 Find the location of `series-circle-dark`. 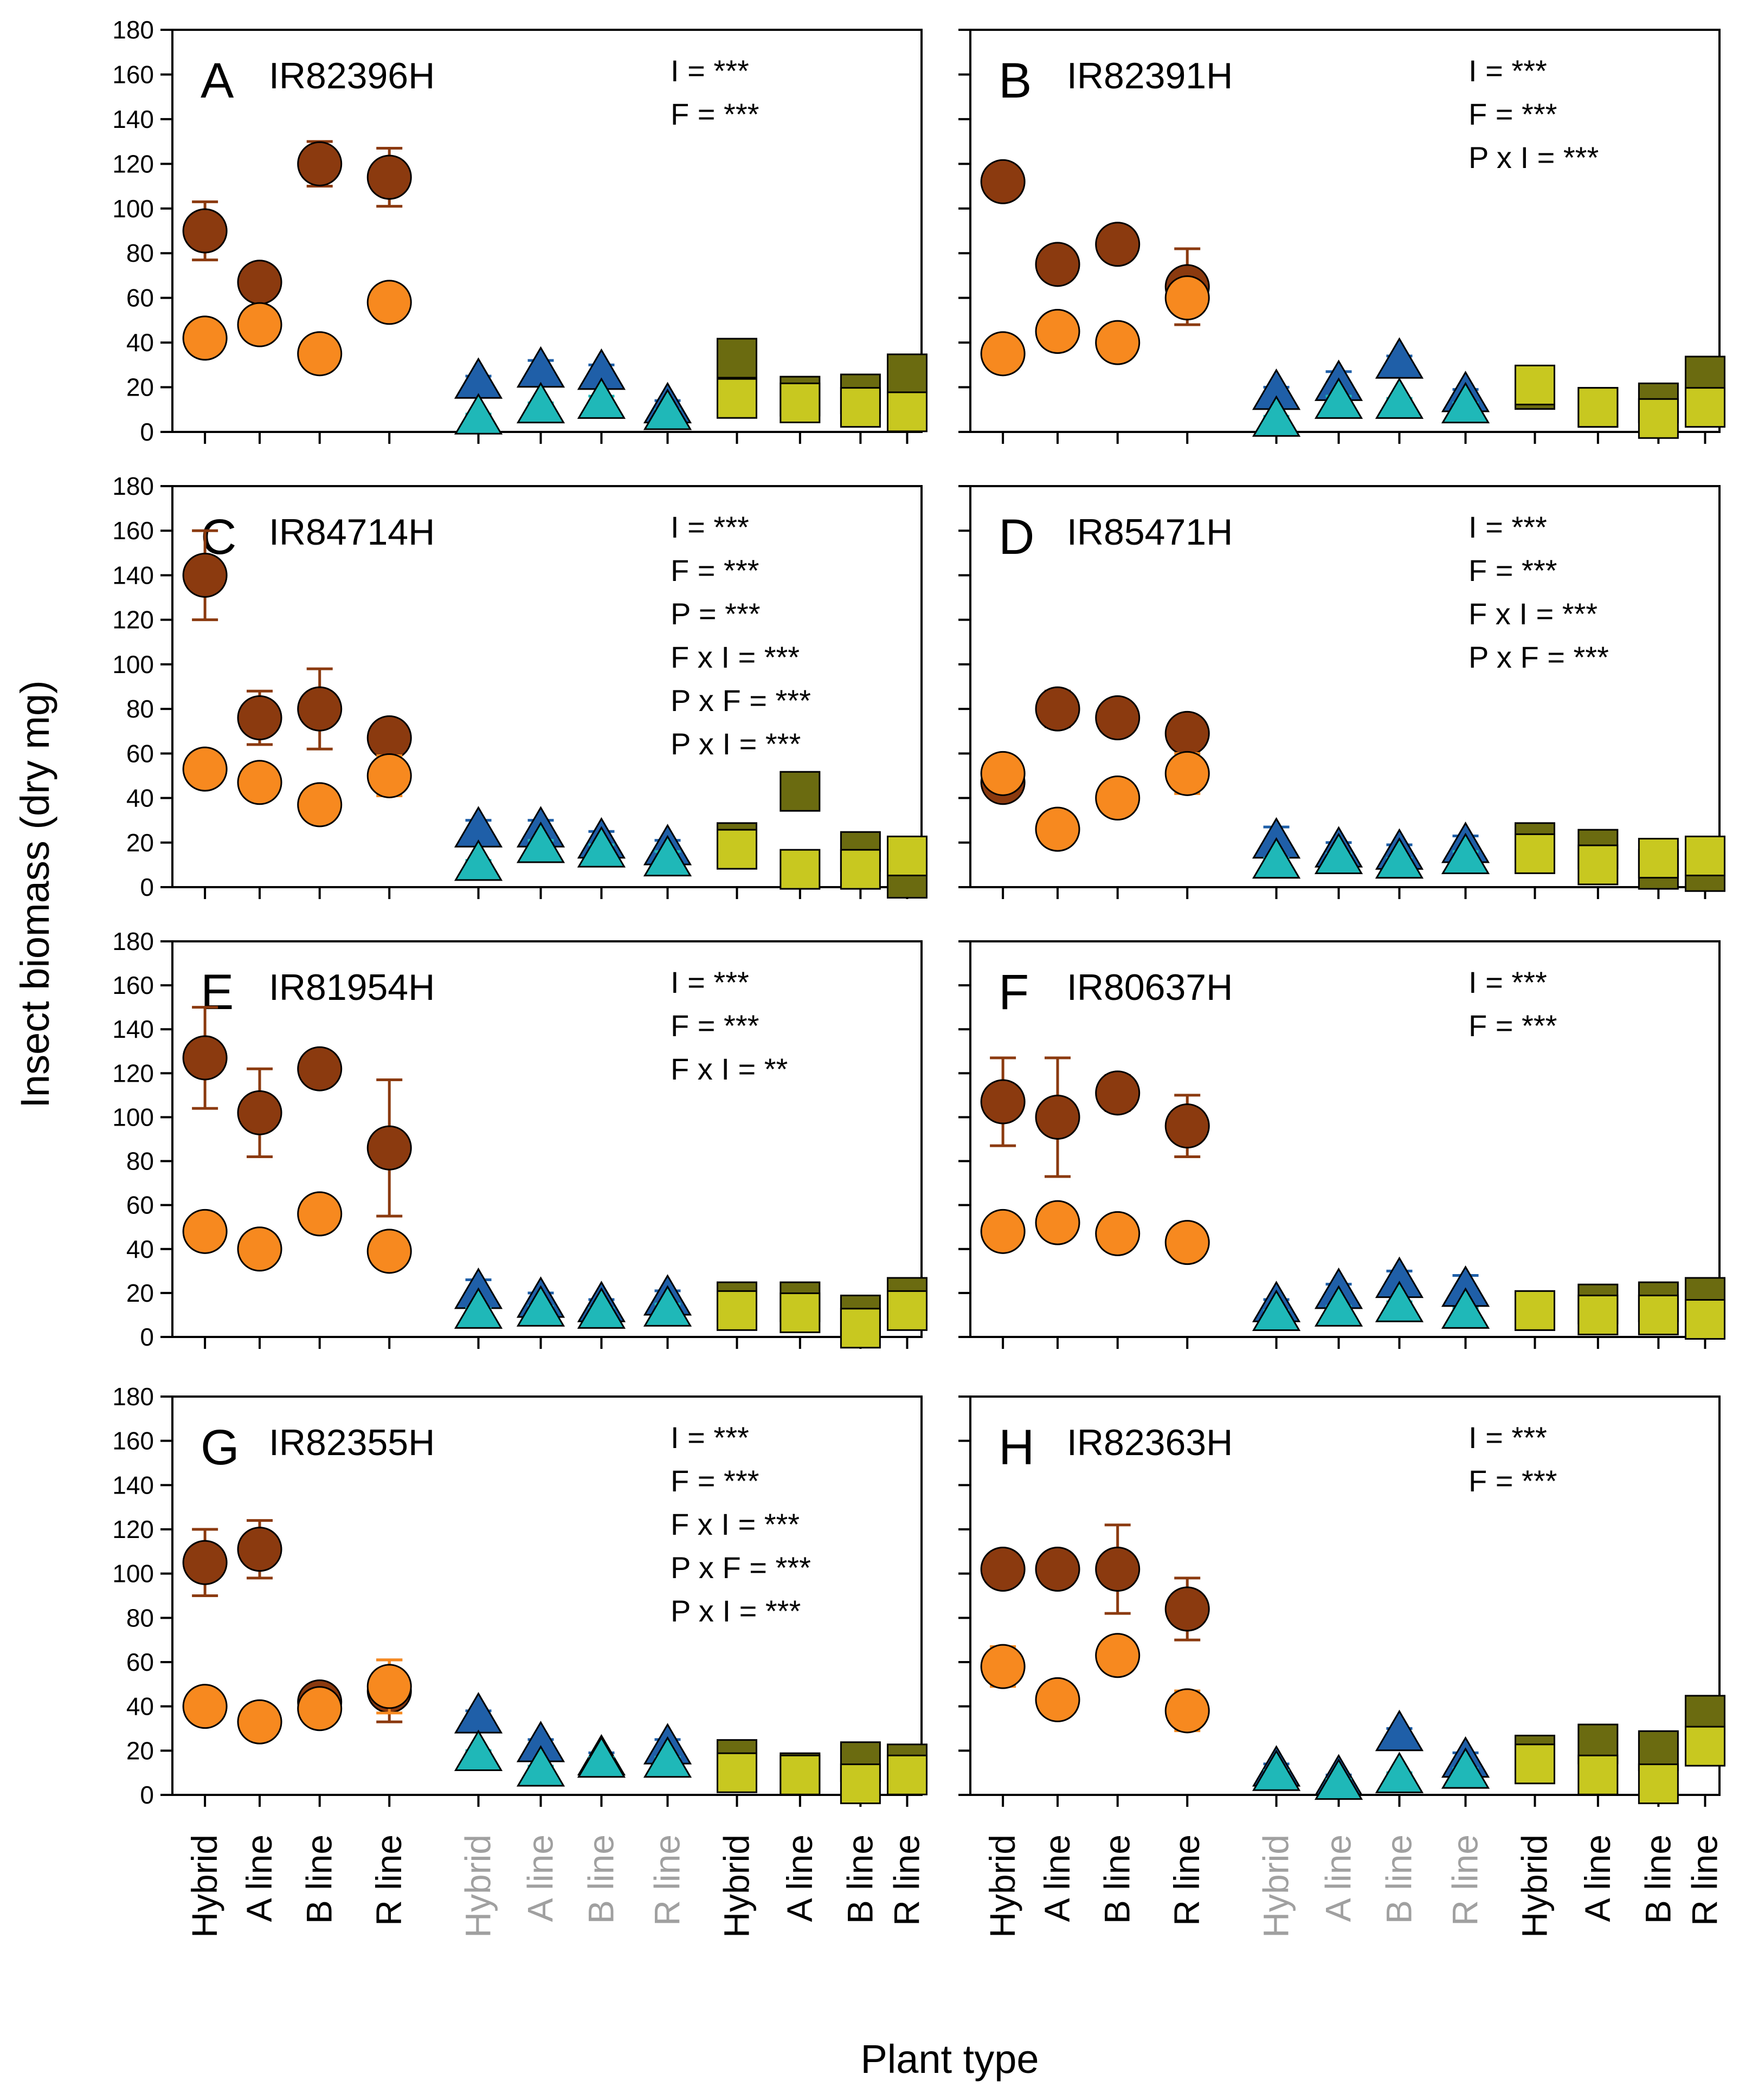

series-circle-dark is located at coordinates (297, 1112).